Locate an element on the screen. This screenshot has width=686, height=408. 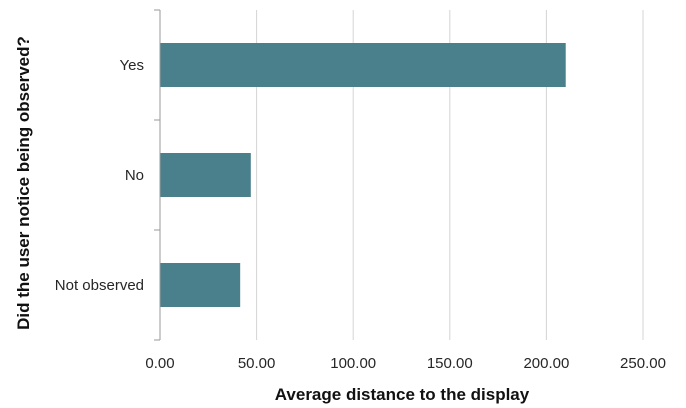
x-axis-title: Average distance to the display is located at coordinates (402, 394).